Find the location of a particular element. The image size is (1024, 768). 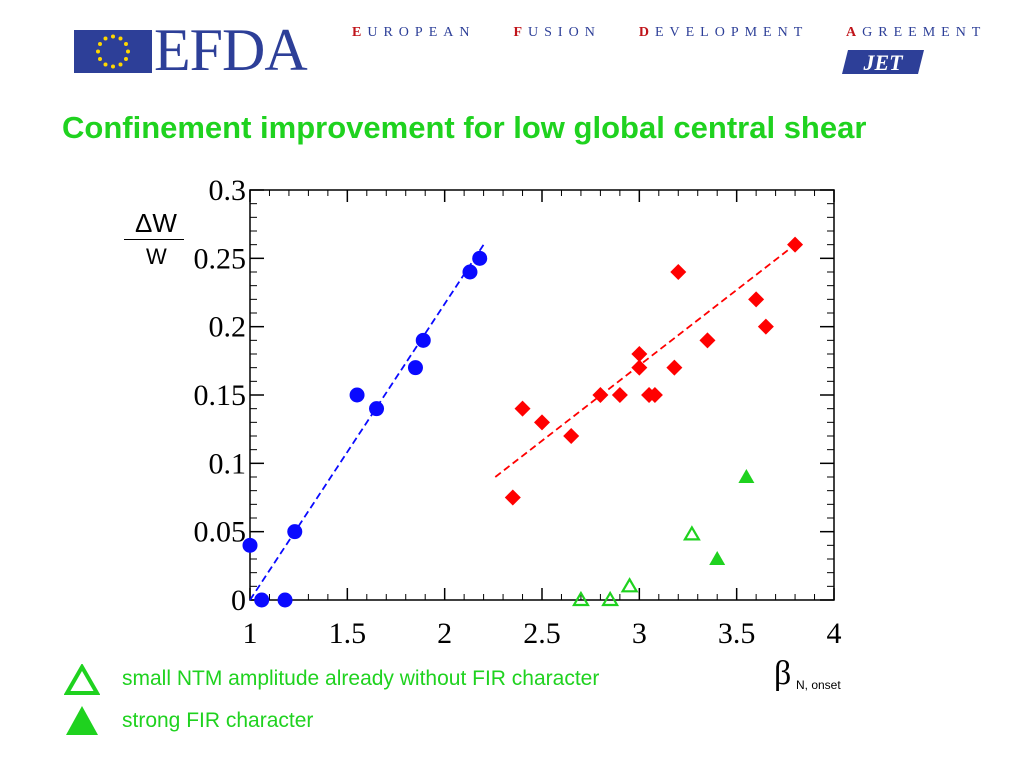

agreement-cap: D is located at coordinates (646, 32).